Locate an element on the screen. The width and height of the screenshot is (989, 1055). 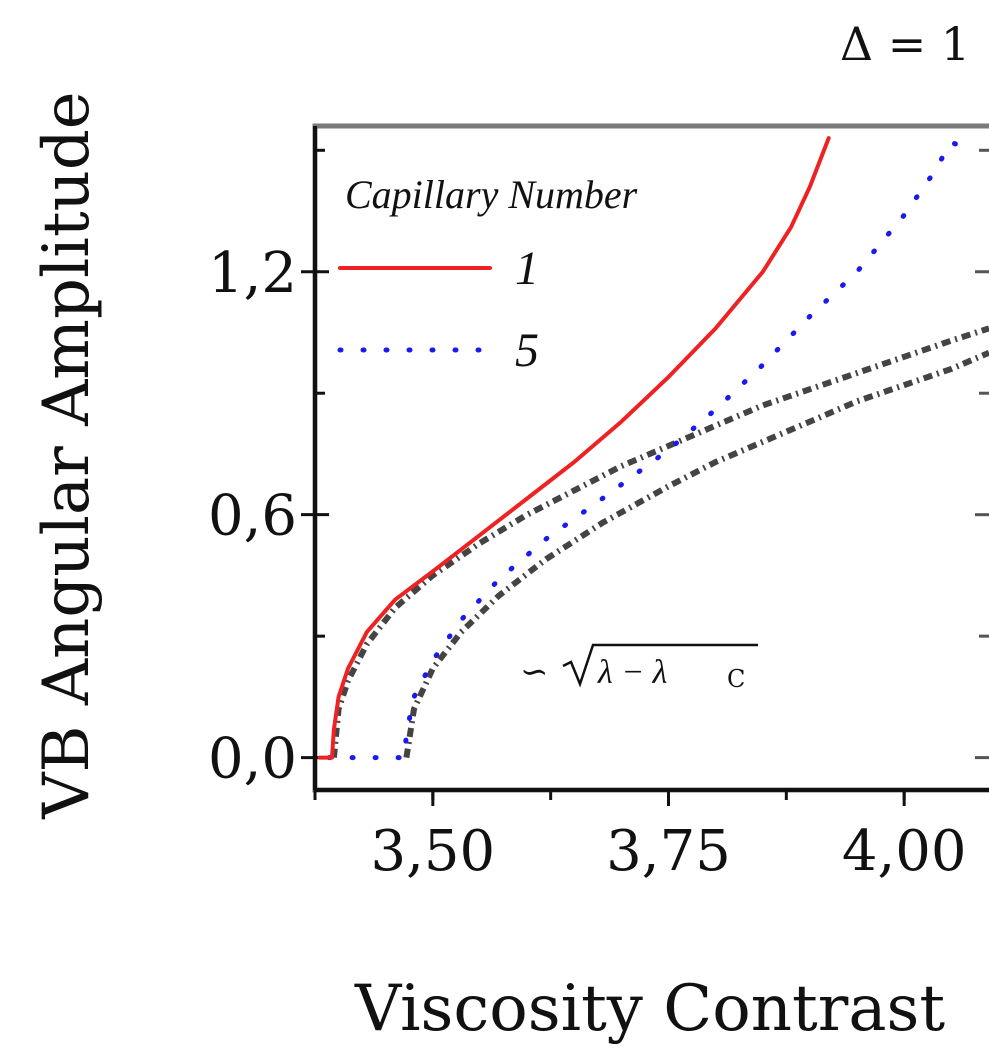
x-tick-label: 3,75 is located at coordinates (668, 851).